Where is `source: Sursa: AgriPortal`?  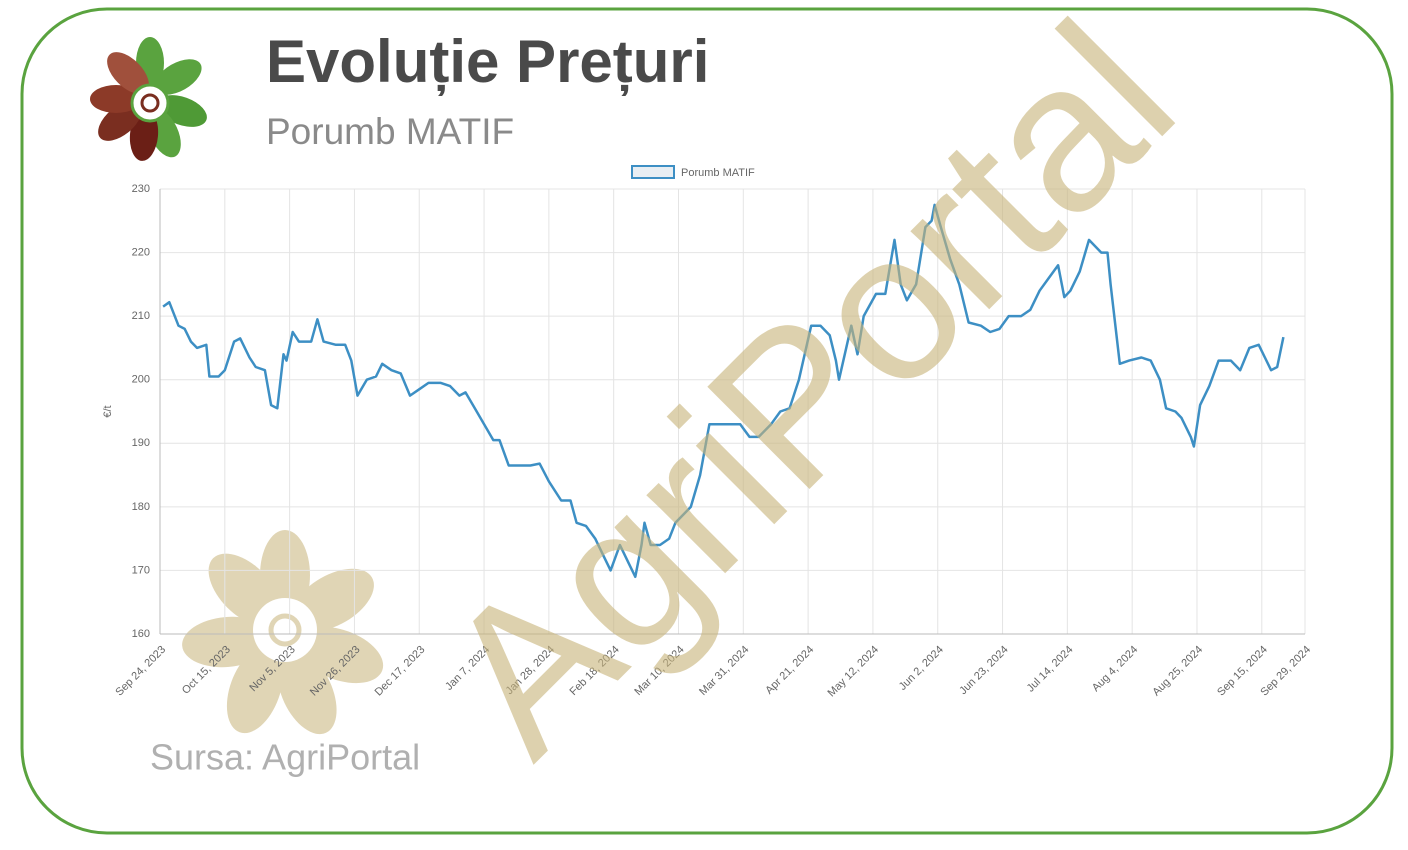
source: Sursa: AgriPortal is located at coordinates (285, 757).